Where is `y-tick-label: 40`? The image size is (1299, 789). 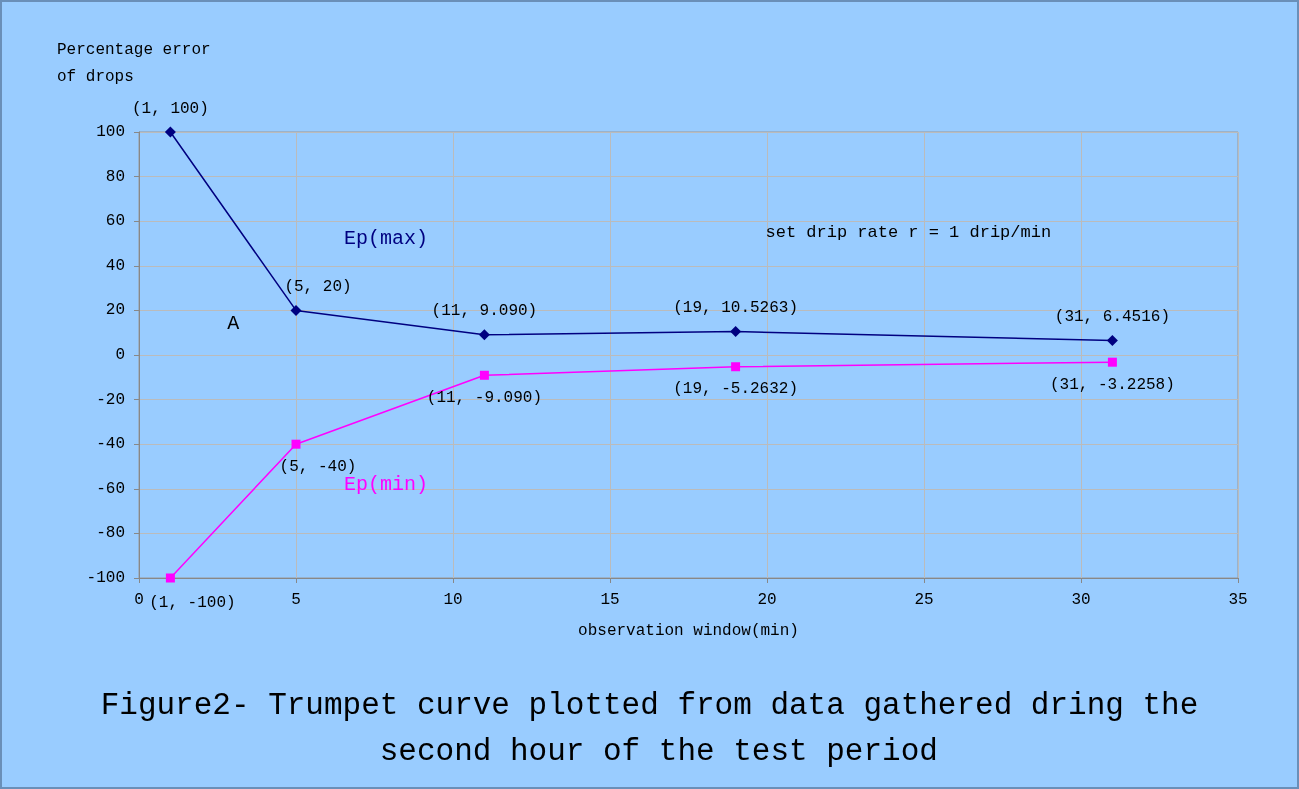 y-tick-label: 40 is located at coordinates (115, 265).